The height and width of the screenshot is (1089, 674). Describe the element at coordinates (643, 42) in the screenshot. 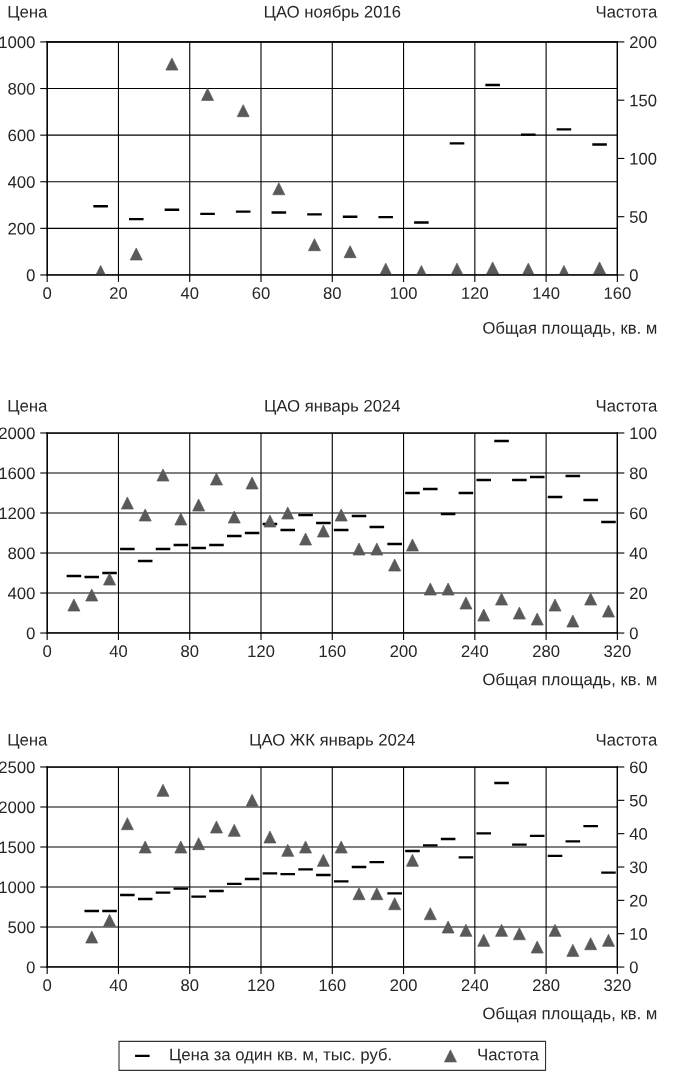

I see `y2-tick-label: 200` at that location.